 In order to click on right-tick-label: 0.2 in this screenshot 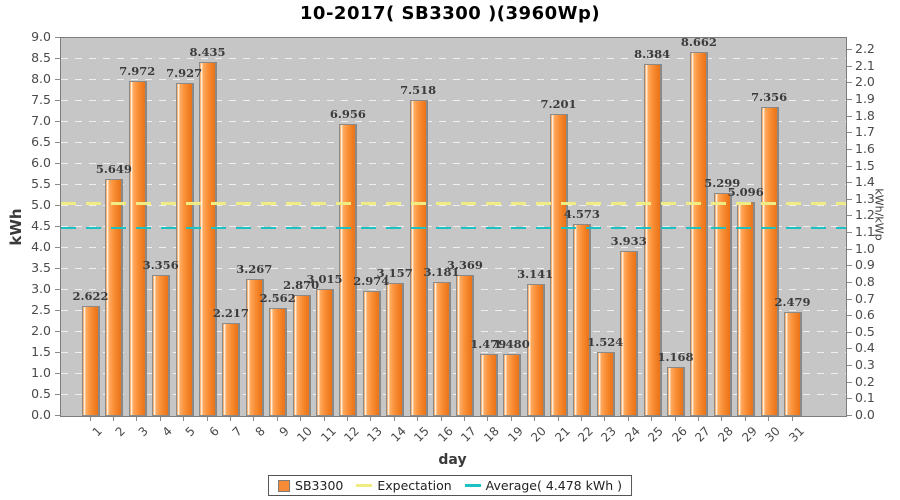, I will do `click(865, 381)`.